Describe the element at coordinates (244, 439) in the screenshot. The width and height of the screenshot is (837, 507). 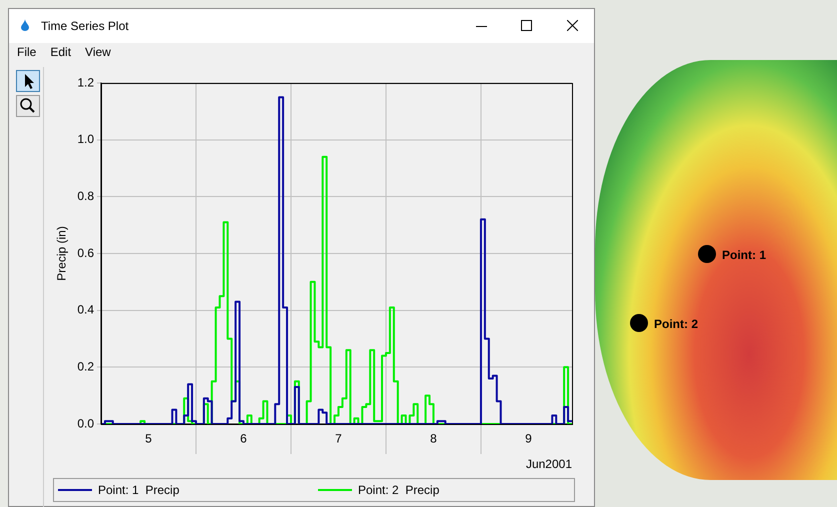
I see `x-tick-label: 6` at that location.